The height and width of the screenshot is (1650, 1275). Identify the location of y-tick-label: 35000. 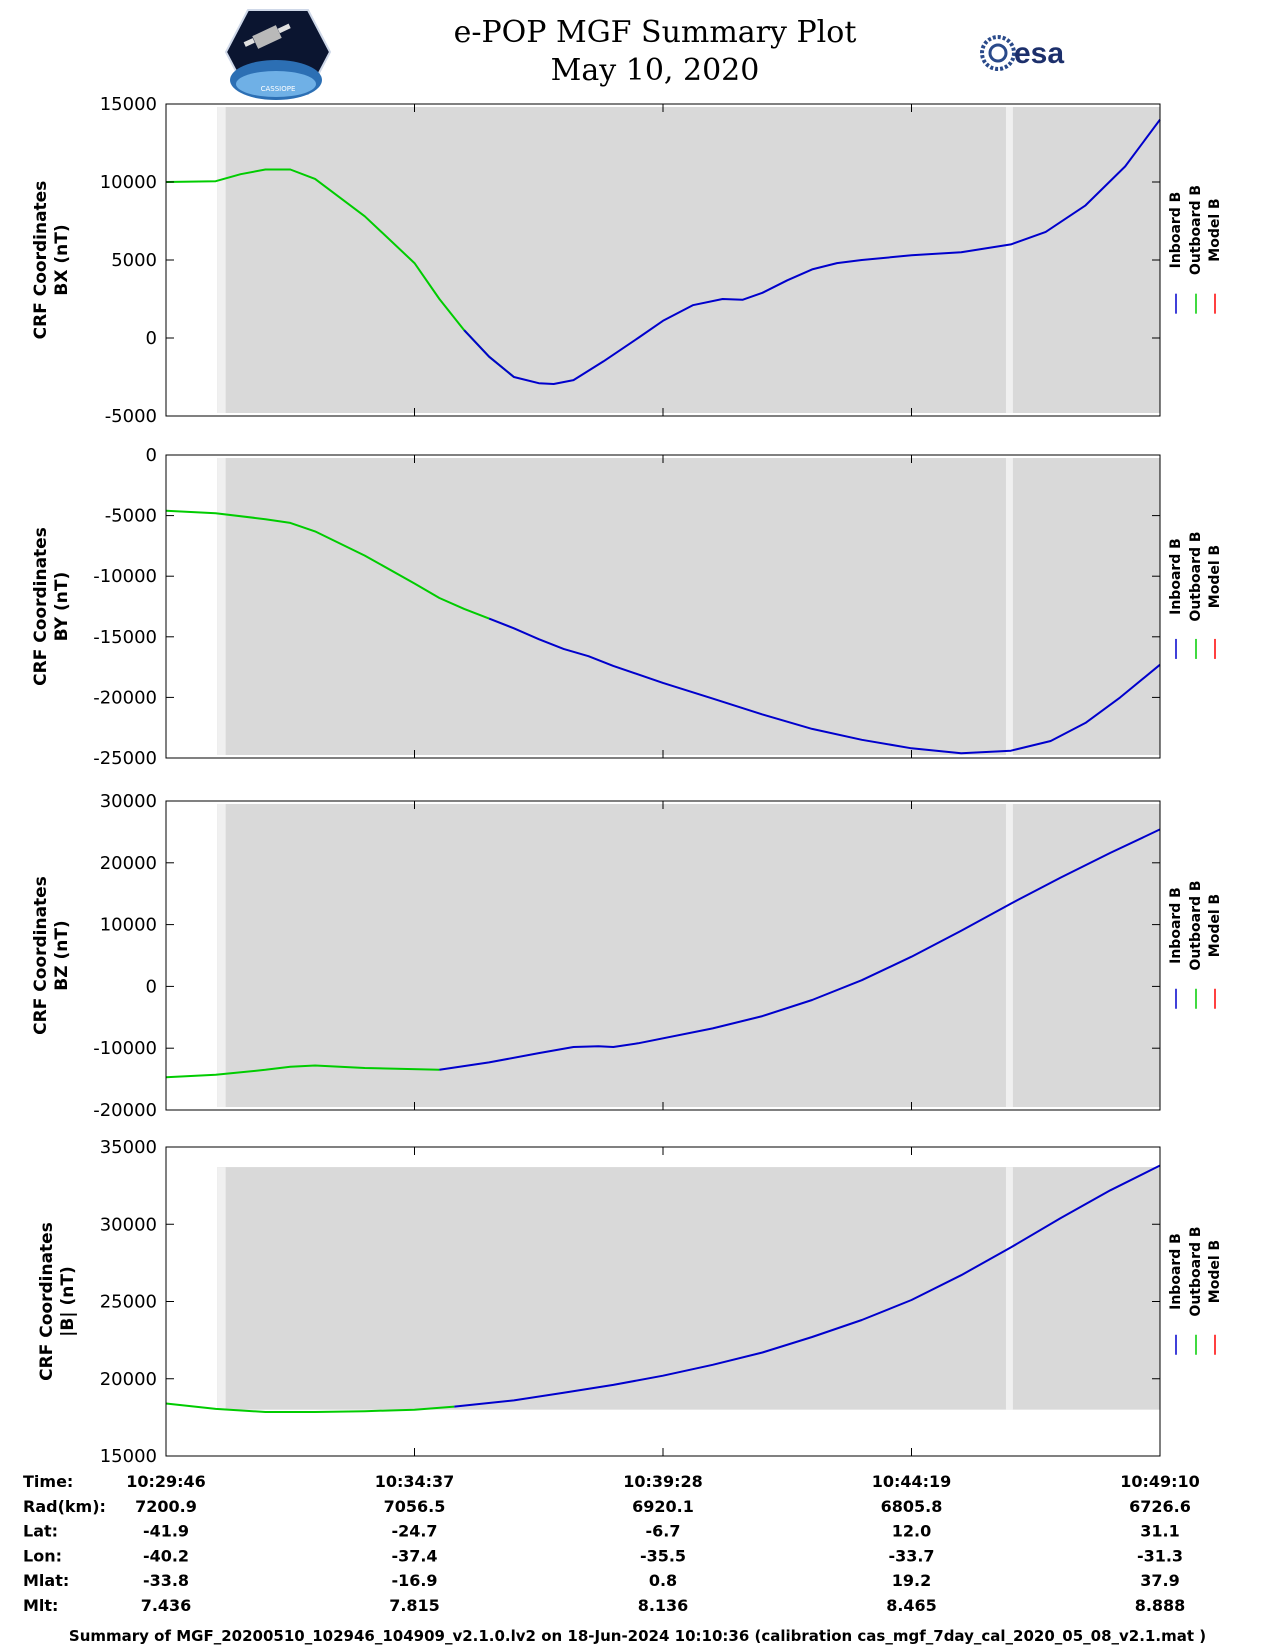
(128, 1147).